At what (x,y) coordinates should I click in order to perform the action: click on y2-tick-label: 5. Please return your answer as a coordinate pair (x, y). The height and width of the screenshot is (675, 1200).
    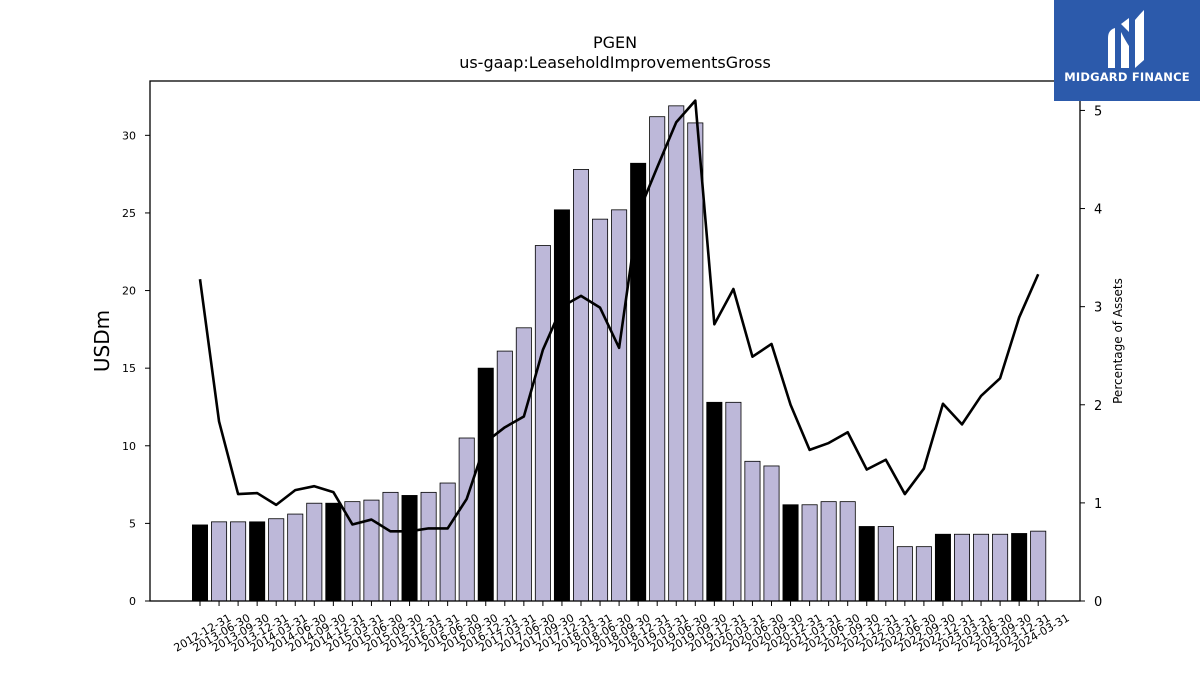
    Looking at the image, I should click on (1098, 111).